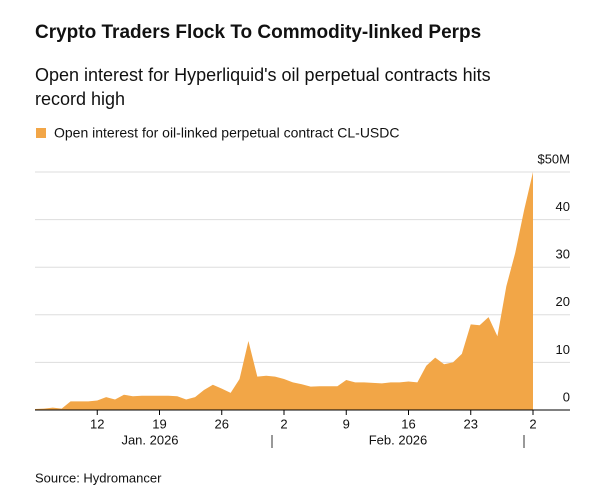  I want to click on x-tick-label: 12, so click(97, 423).